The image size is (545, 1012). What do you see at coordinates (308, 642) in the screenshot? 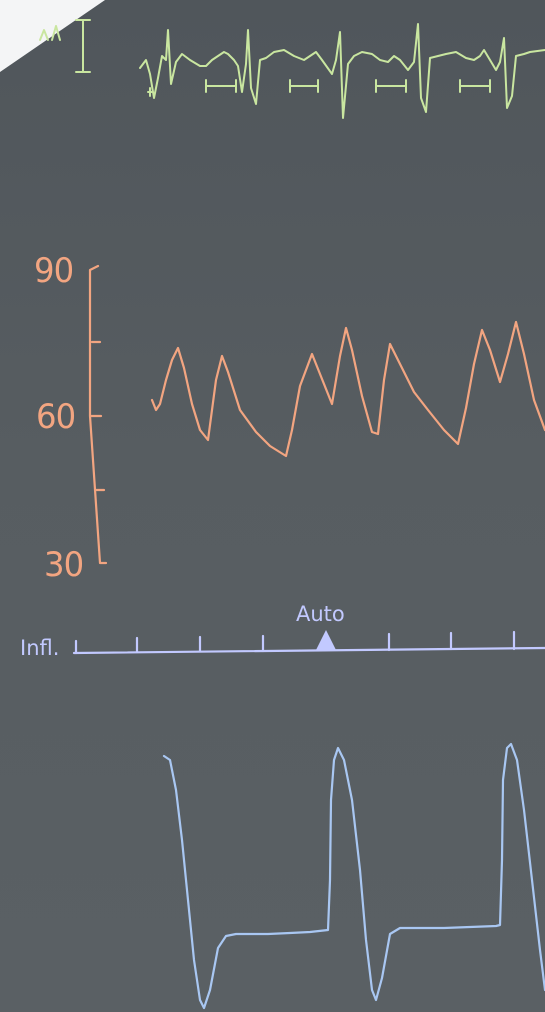
I see `inflation-timing-bar` at bounding box center [308, 642].